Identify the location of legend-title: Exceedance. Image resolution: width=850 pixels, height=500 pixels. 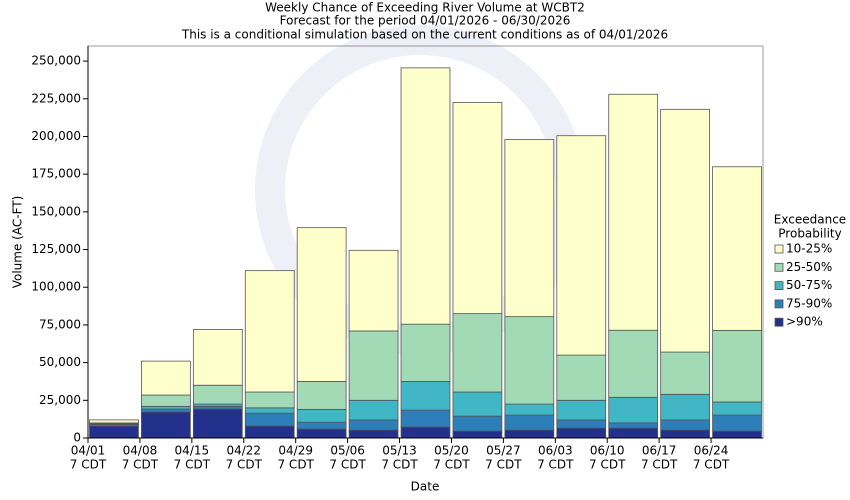
(810, 220).